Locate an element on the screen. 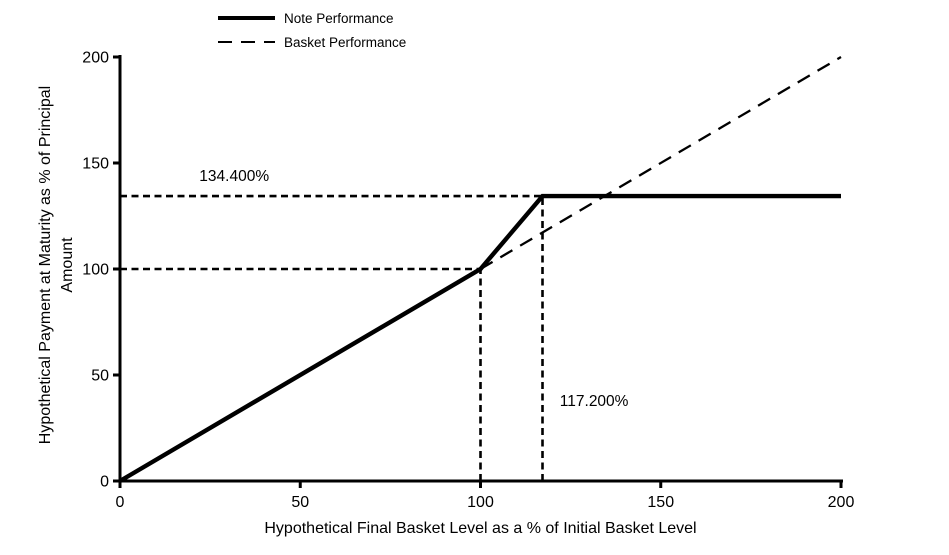  legend-label: Note Performance is located at coordinates (339, 18).